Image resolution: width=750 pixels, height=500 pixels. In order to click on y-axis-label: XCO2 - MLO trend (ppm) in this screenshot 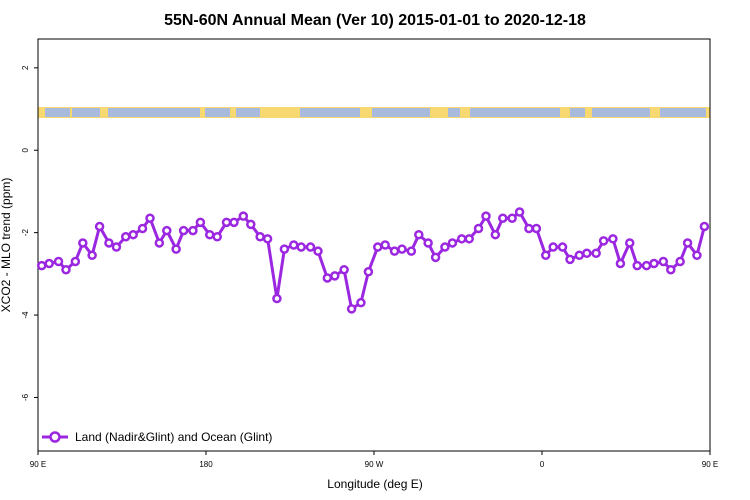, I will do `click(6, 245)`.